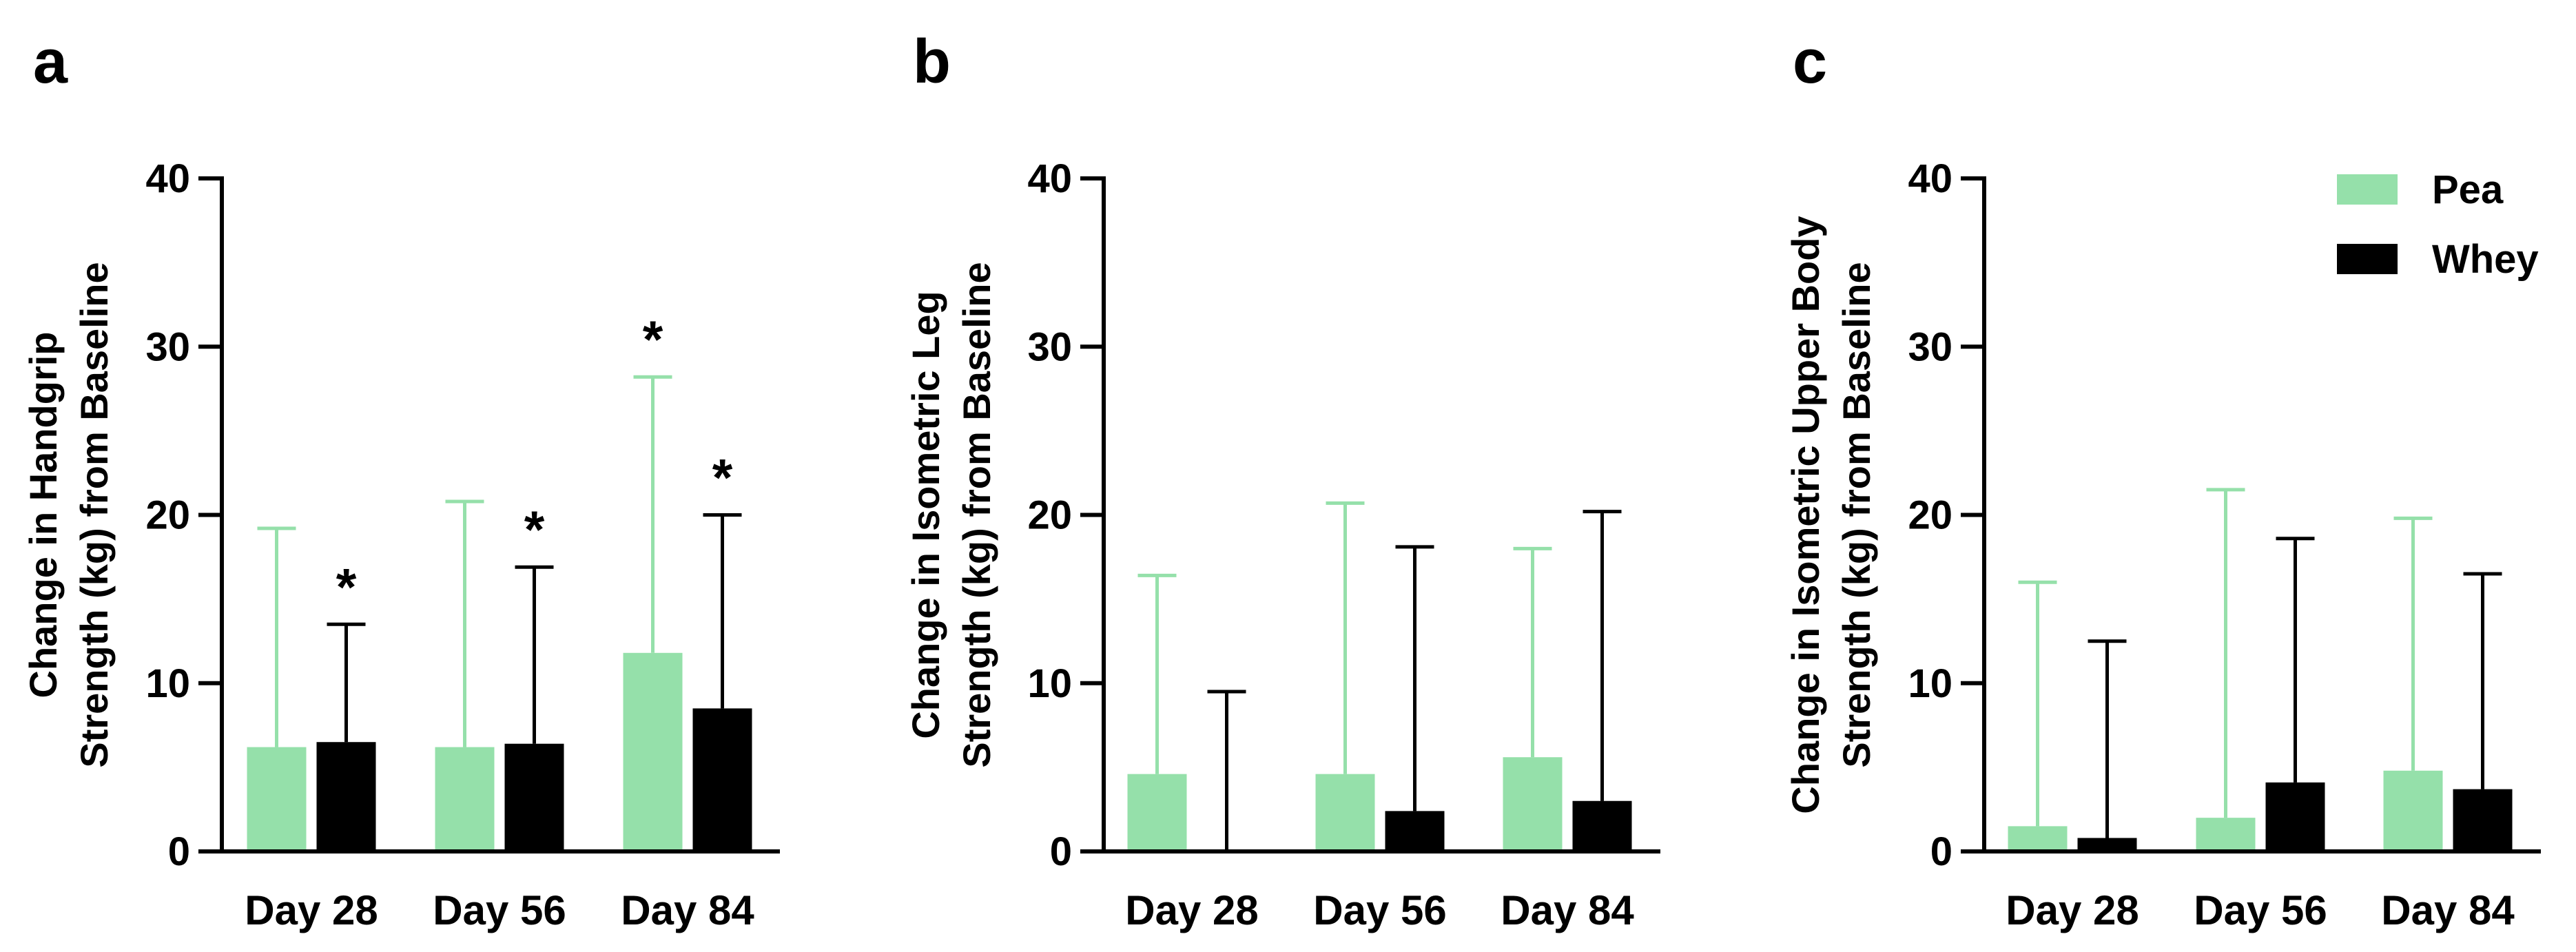 The width and height of the screenshot is (2576, 952). I want to click on legend-label: Whey, so click(2485, 259).